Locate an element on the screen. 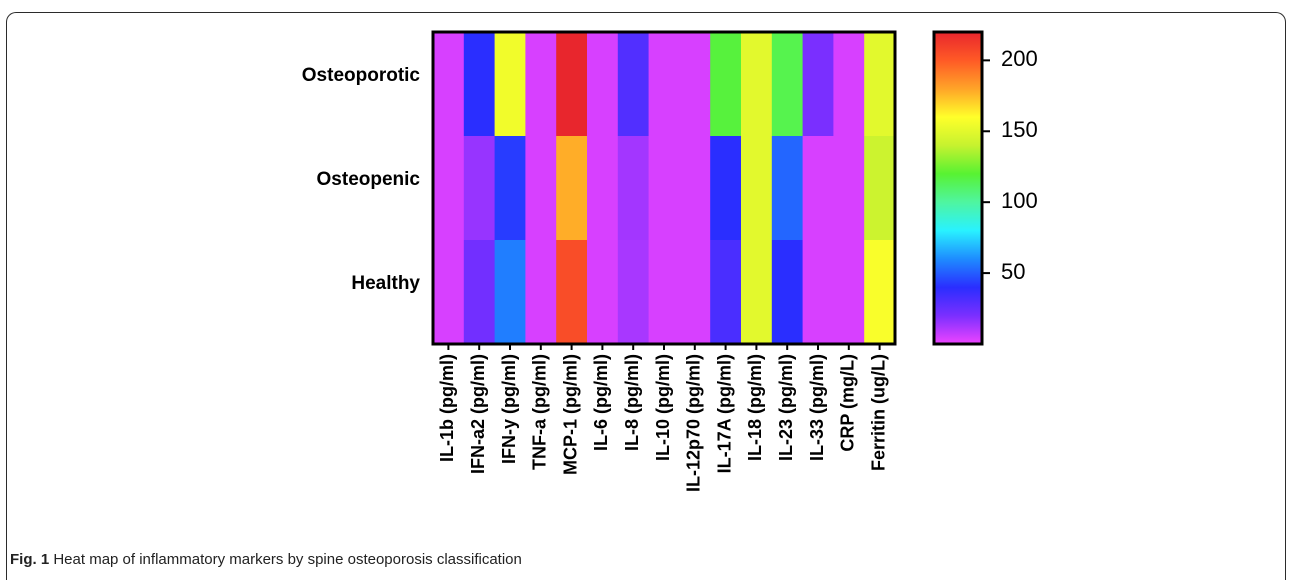 This screenshot has height=580, width=1292. colorbar: 50 100 150 200 is located at coordinates (985, 188).